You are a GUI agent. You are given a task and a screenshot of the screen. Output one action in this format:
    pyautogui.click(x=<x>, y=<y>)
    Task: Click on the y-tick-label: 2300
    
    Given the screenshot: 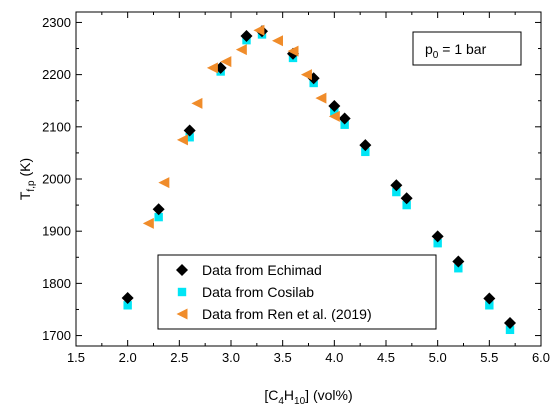 What is the action you would take?
    pyautogui.click(x=56, y=22)
    